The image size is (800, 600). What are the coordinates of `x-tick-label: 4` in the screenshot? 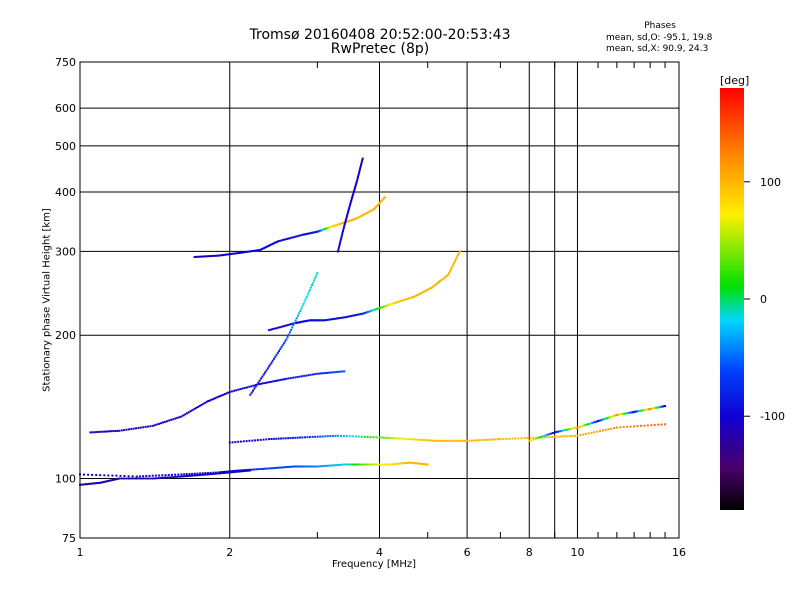 It's located at (379, 552).